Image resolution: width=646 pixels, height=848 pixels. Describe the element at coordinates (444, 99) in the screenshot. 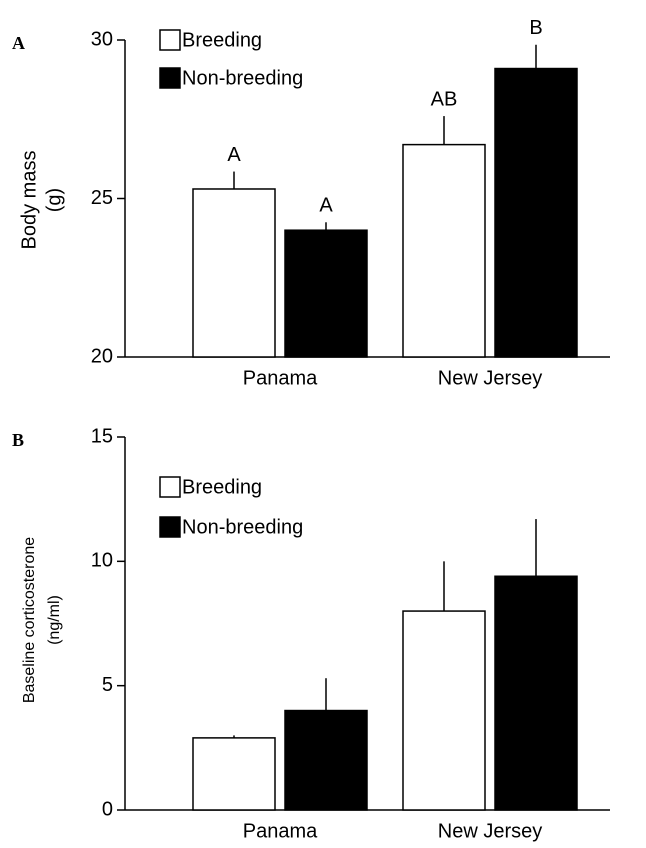

I see `significance-label: AB` at that location.